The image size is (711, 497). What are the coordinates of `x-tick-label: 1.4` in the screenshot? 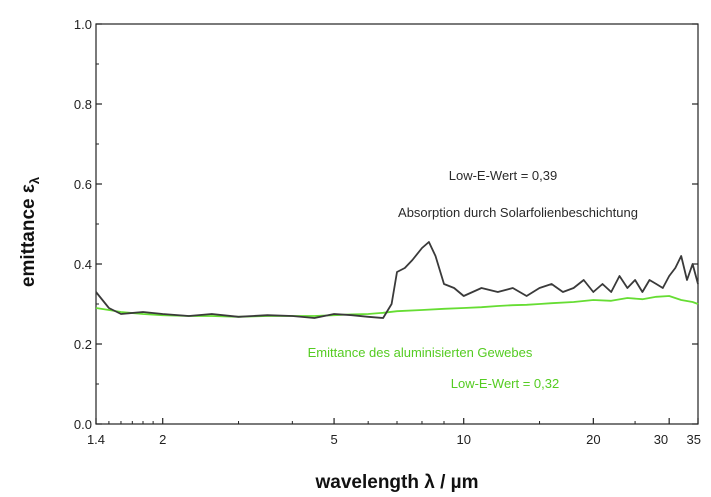 It's located at (96, 439).